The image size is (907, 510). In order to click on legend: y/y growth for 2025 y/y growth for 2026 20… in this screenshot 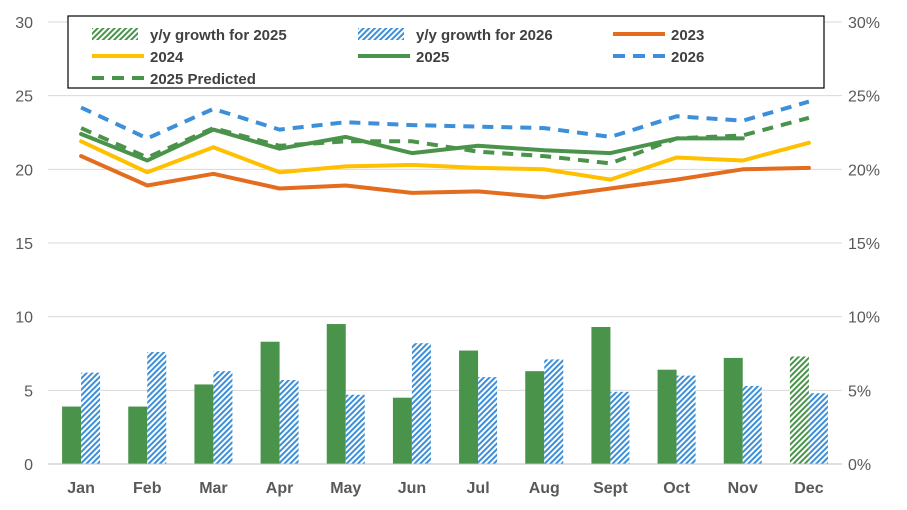, I will do `click(446, 52)`.